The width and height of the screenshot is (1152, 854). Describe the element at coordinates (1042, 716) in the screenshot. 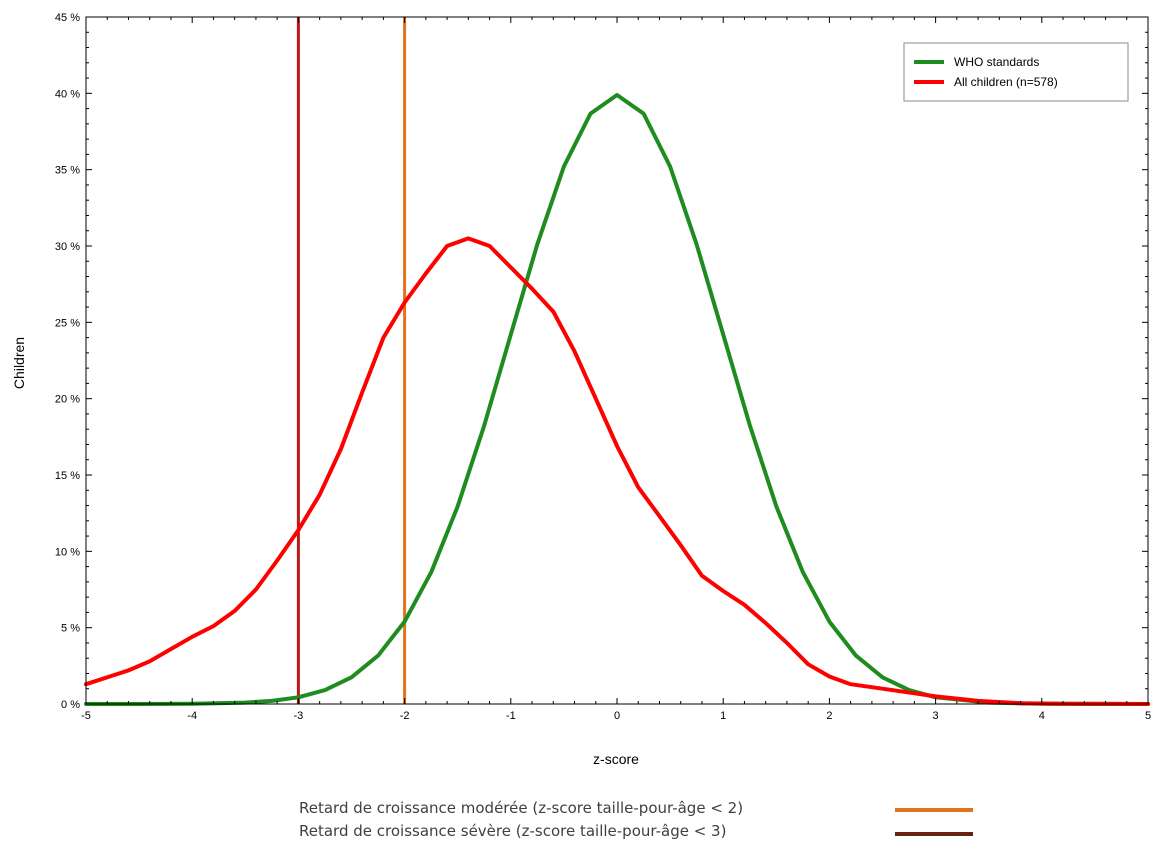

I see `x-tick-label-9: 4` at that location.